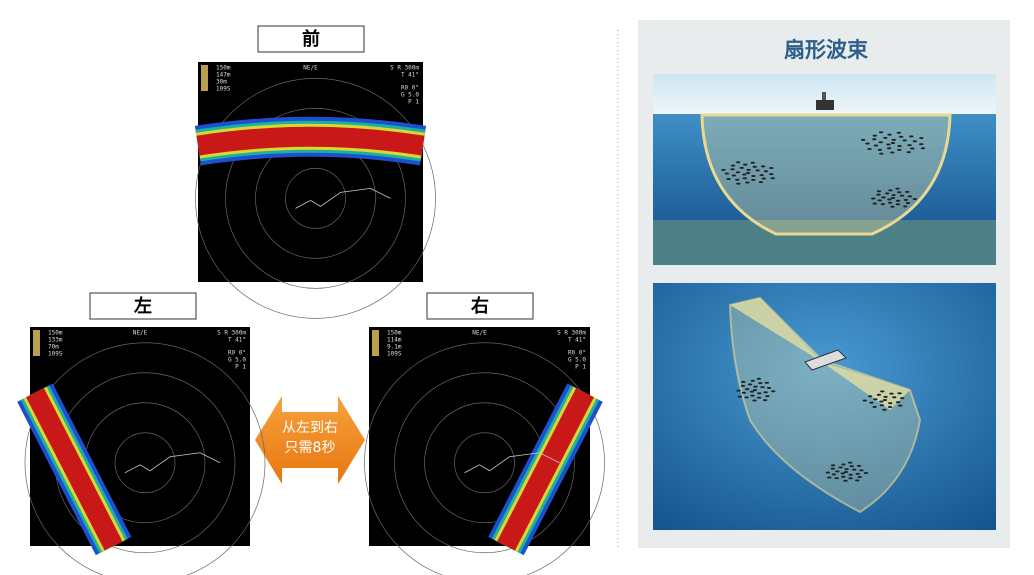 The width and height of the screenshot is (1034, 575). I want to click on readout: 30m, so click(221, 82).